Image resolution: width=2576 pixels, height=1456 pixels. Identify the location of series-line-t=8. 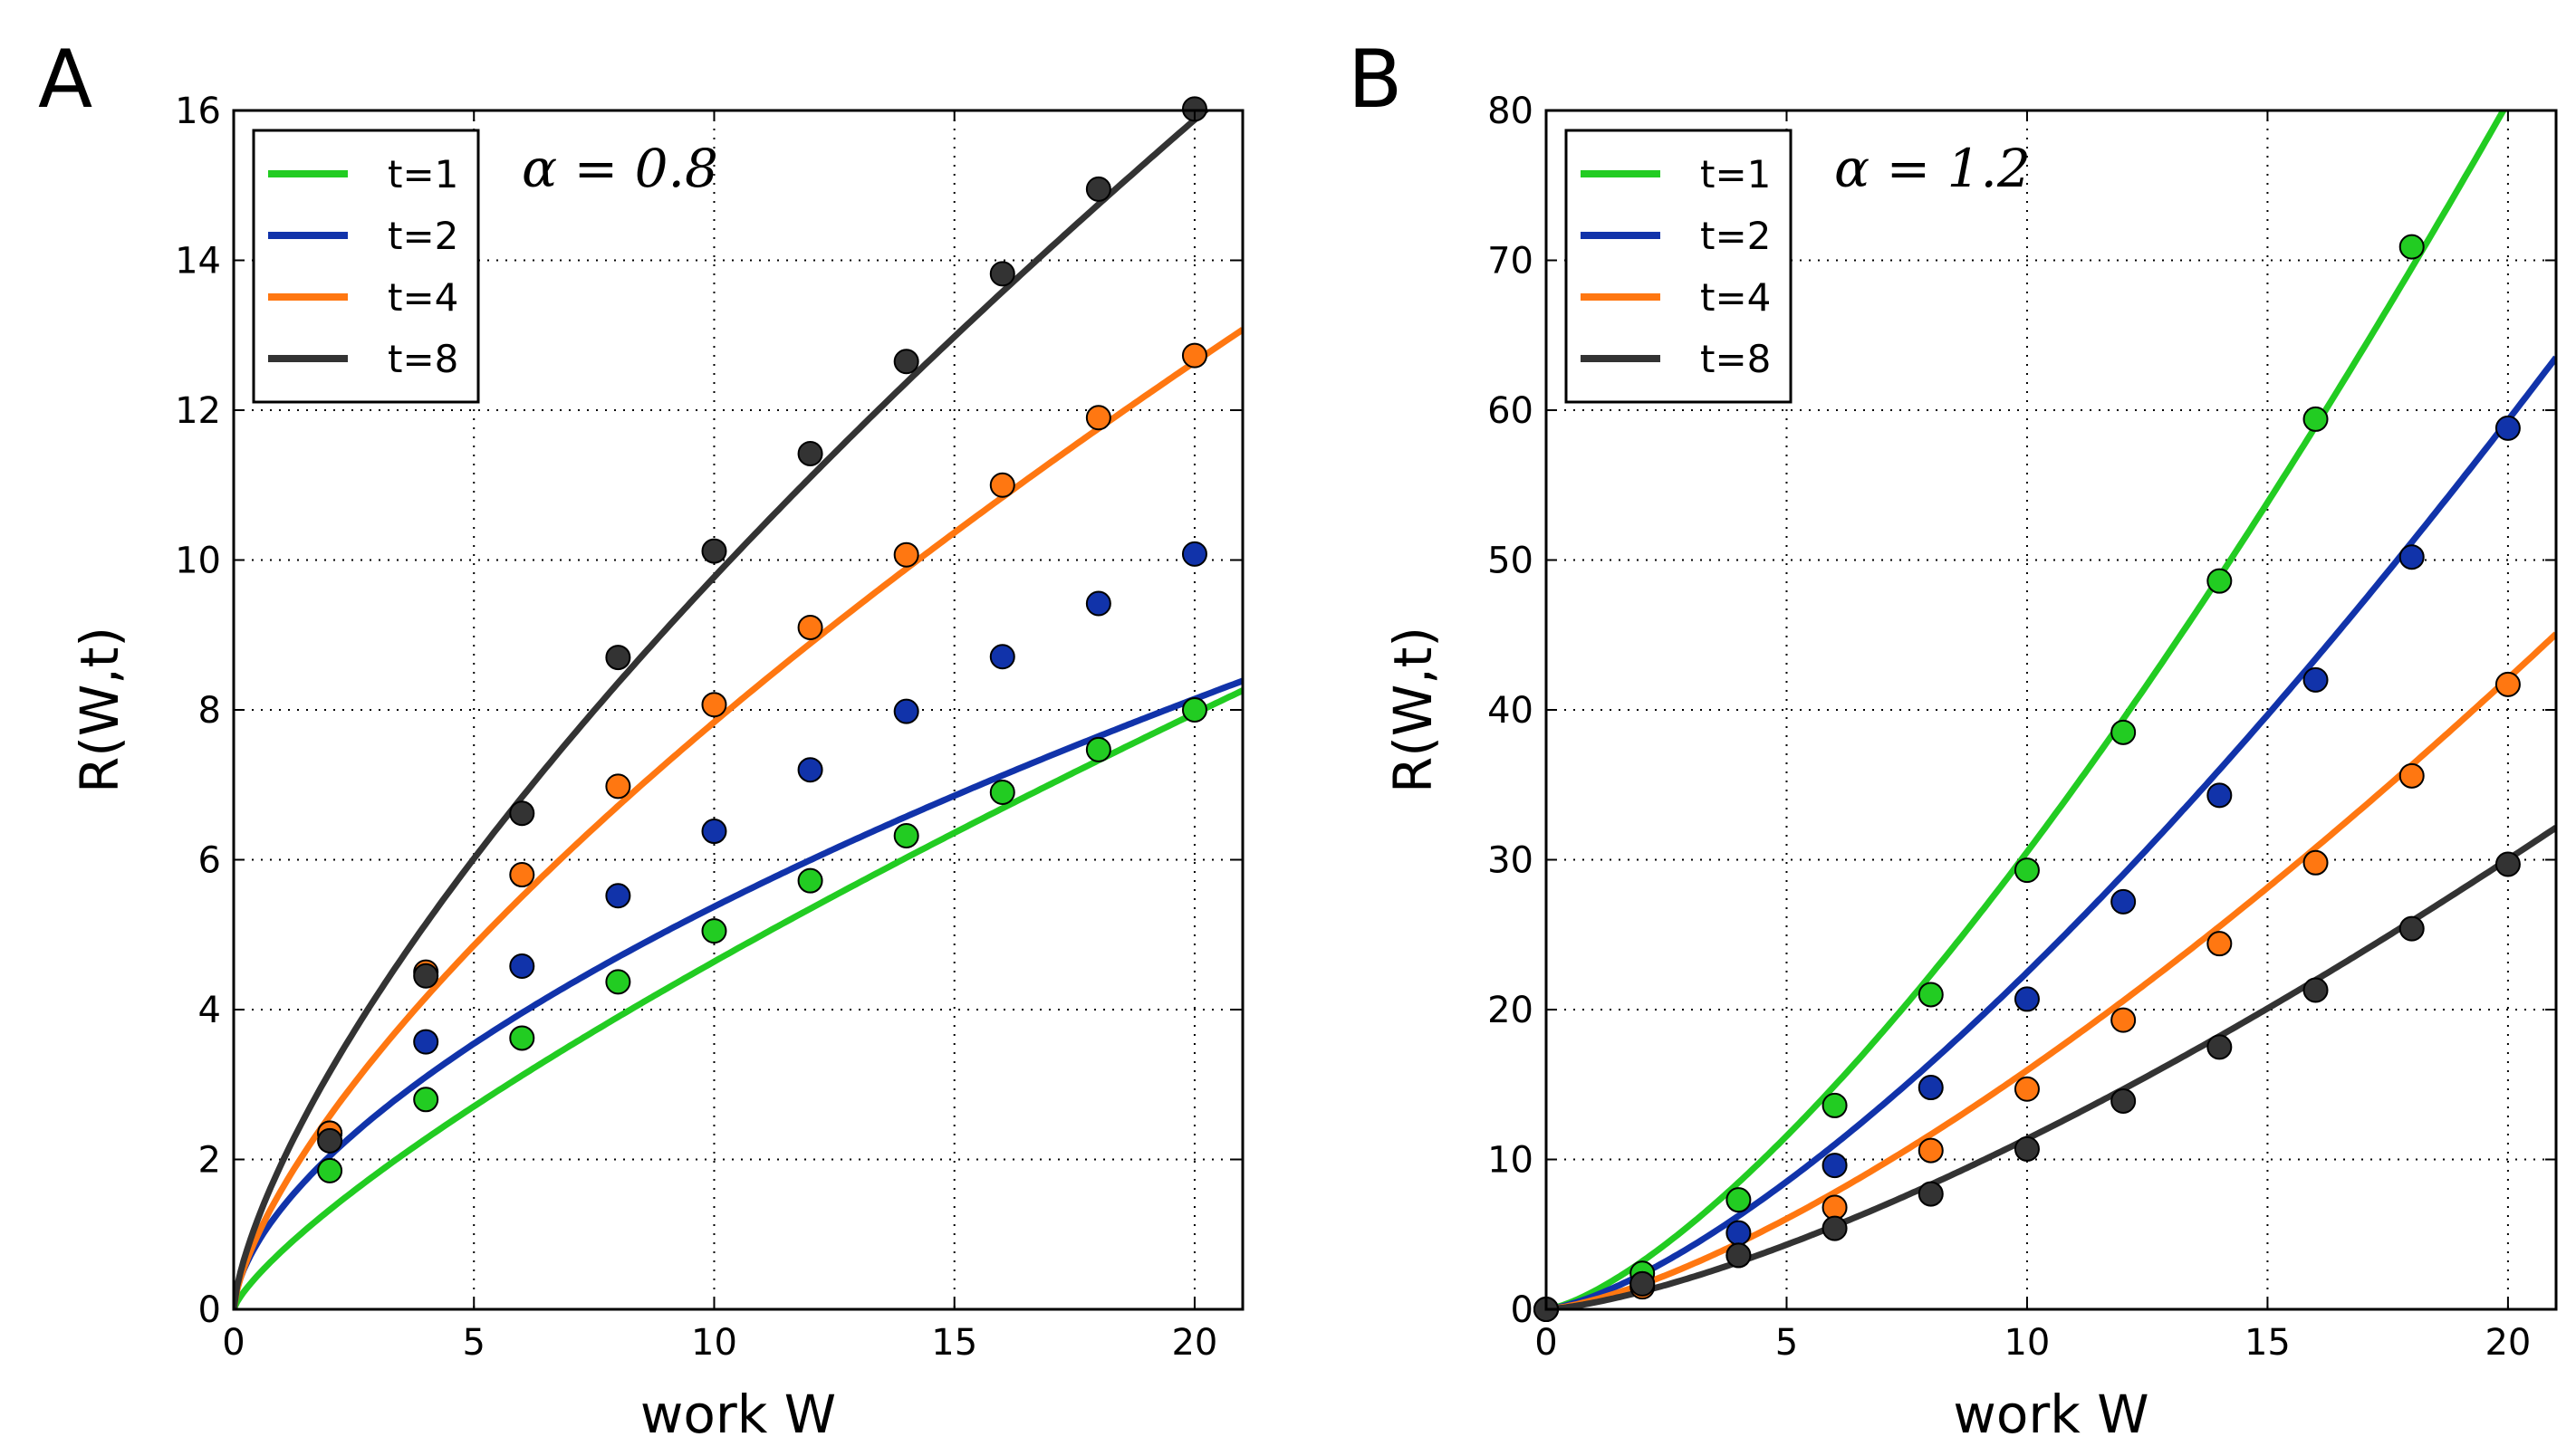
(2051, 1066).